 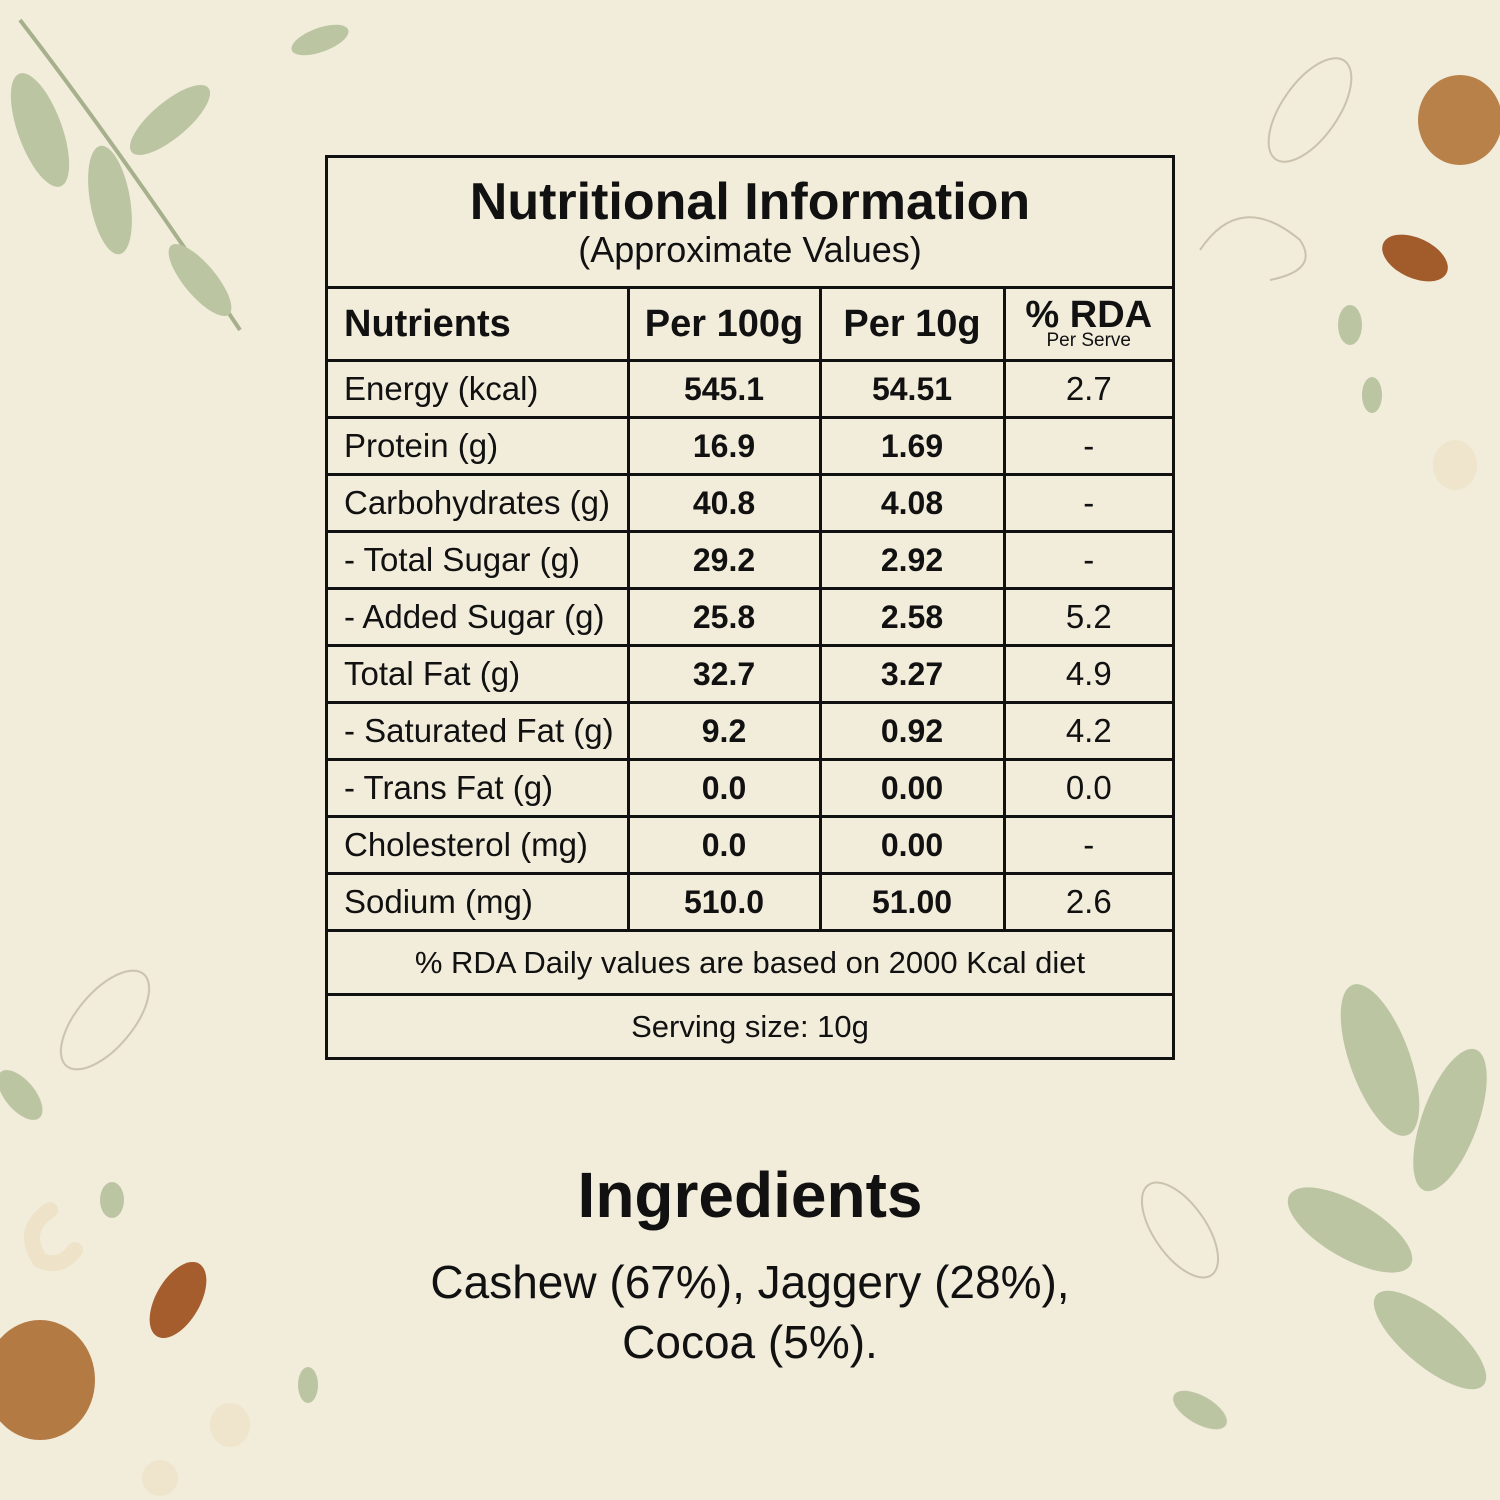 I want to click on serving-row: Serving size: 10g, so click(x=750, y=1025).